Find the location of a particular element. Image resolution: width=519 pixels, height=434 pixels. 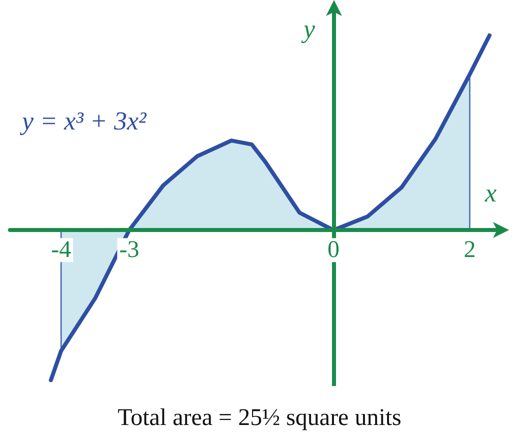

x-axis-title: x is located at coordinates (490, 193).